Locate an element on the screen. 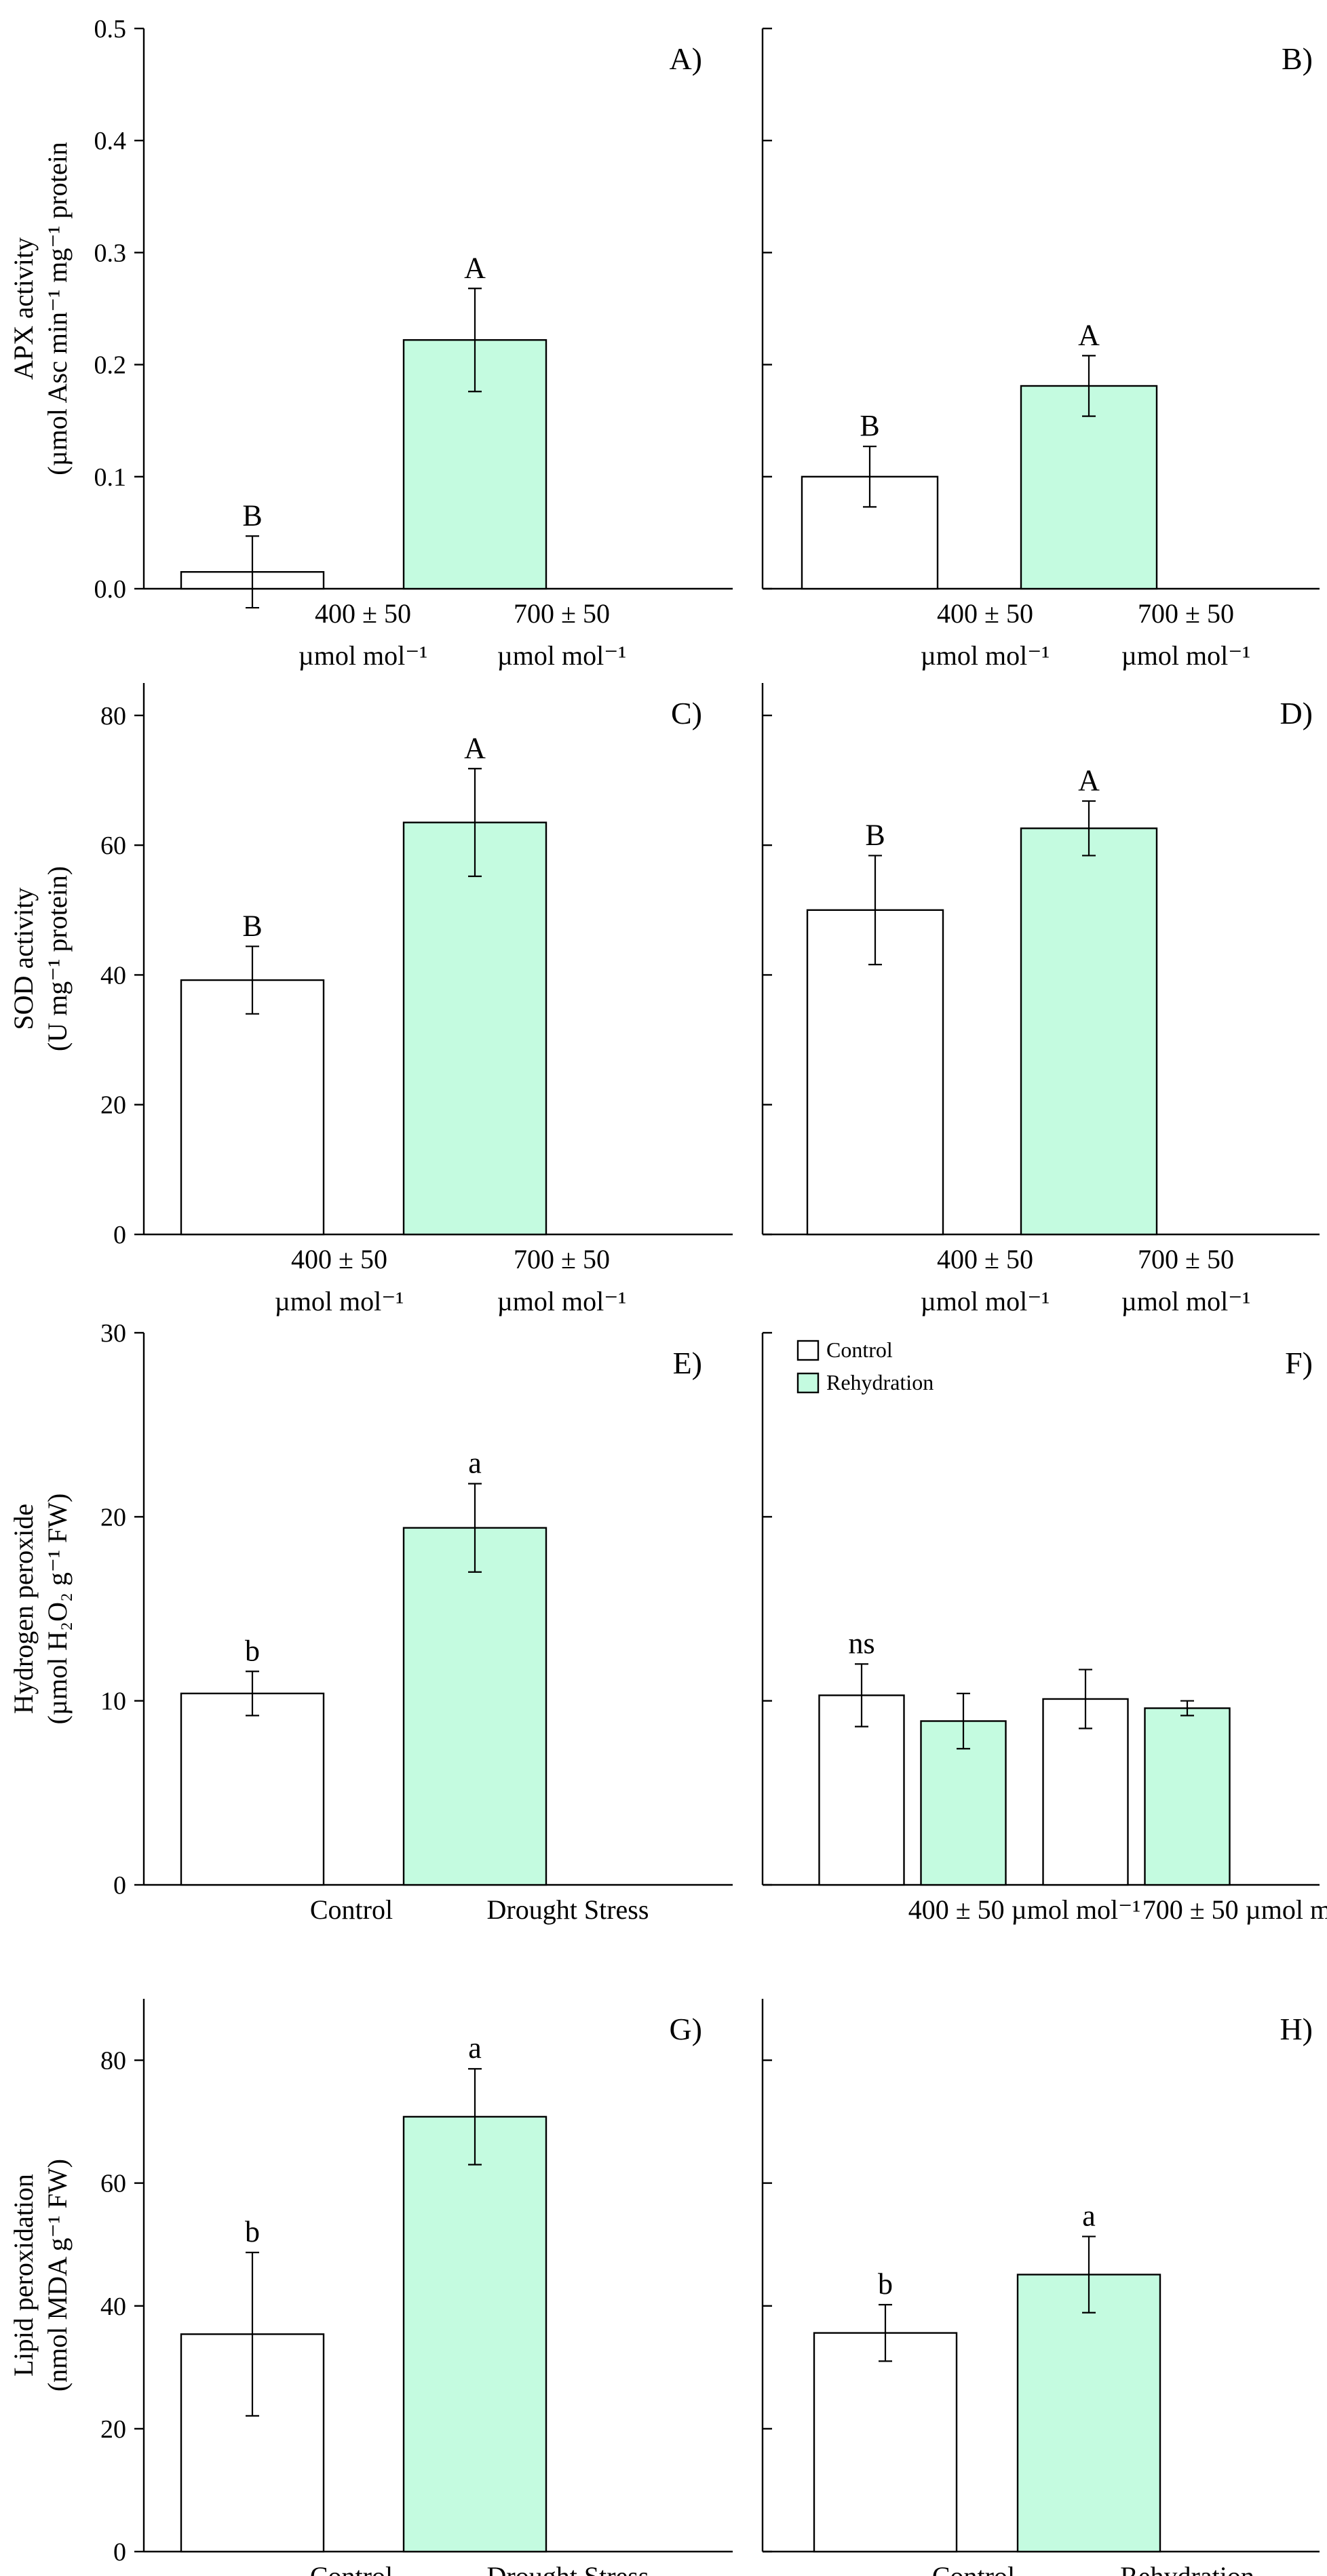  y-tick-label: 0.2 is located at coordinates (111, 365).